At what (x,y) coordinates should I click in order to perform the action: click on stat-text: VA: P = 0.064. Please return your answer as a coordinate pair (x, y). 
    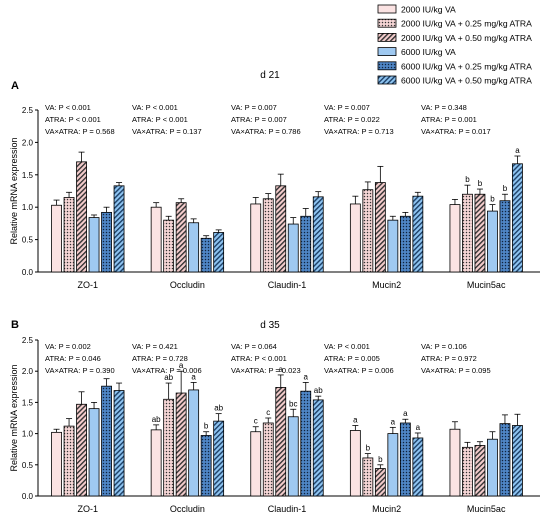
    Looking at the image, I should click on (254, 346).